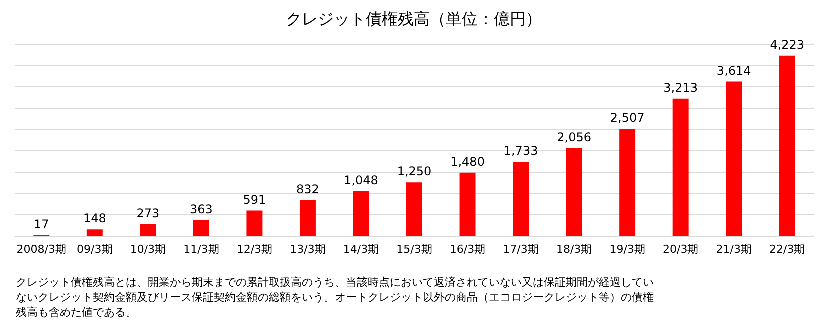  Describe the element at coordinates (414, 171) in the screenshot. I see `data-label: 1,250` at that location.